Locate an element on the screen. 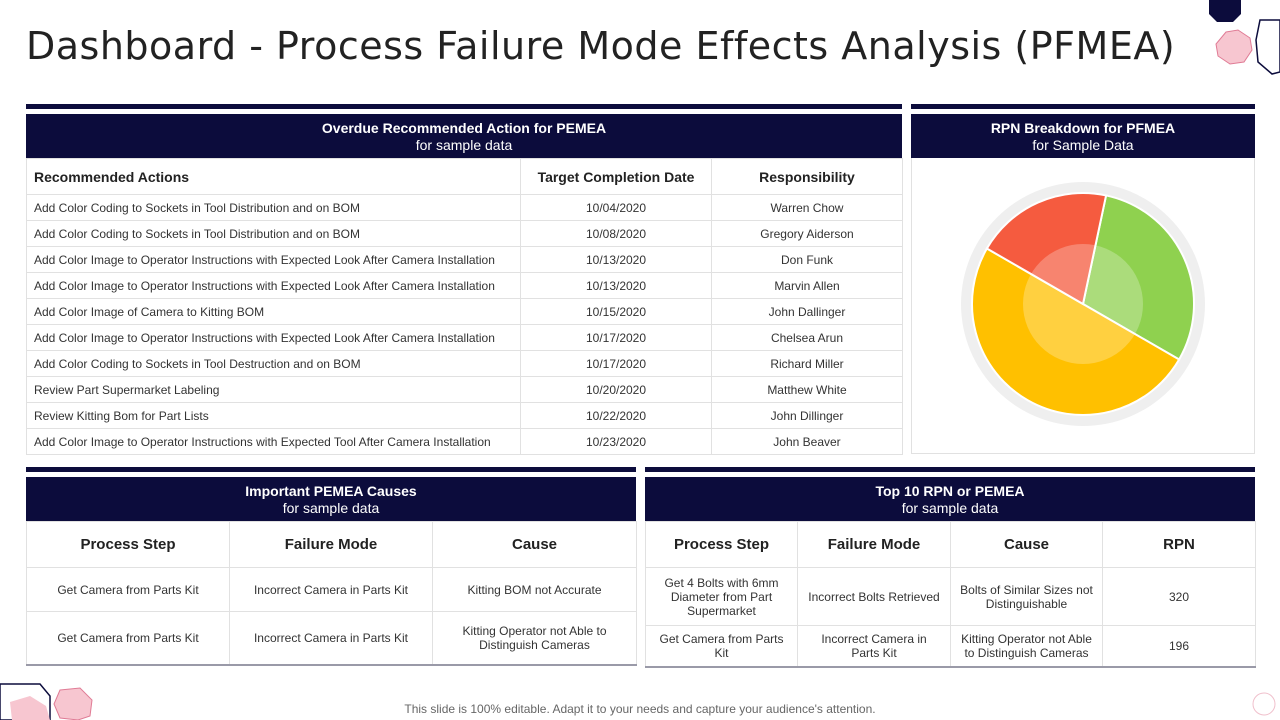 The image size is (1280, 720). action-cell: Review Kitting Bom for Part Lists is located at coordinates (273, 415).